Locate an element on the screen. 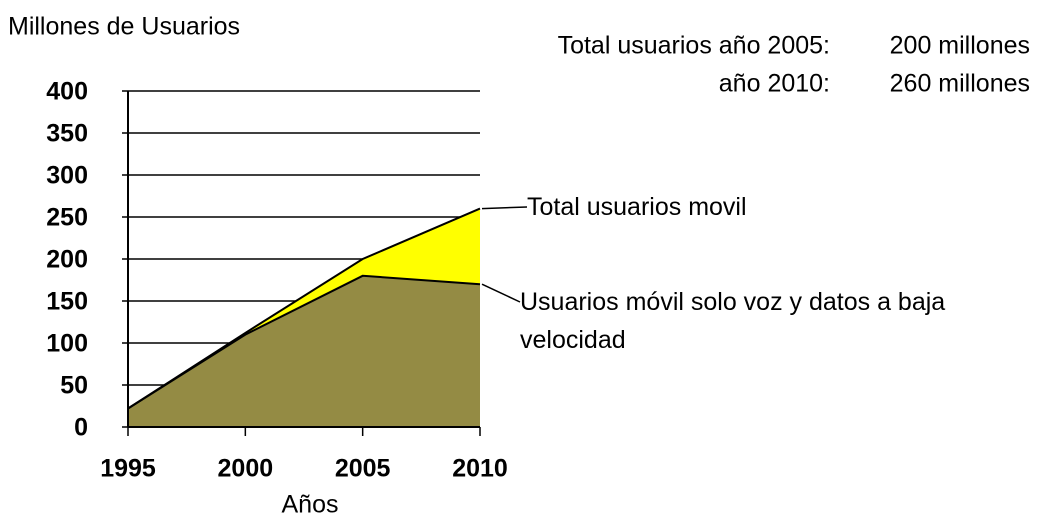 The height and width of the screenshot is (519, 1040). y-tick-label: 350 is located at coordinates (67, 134).